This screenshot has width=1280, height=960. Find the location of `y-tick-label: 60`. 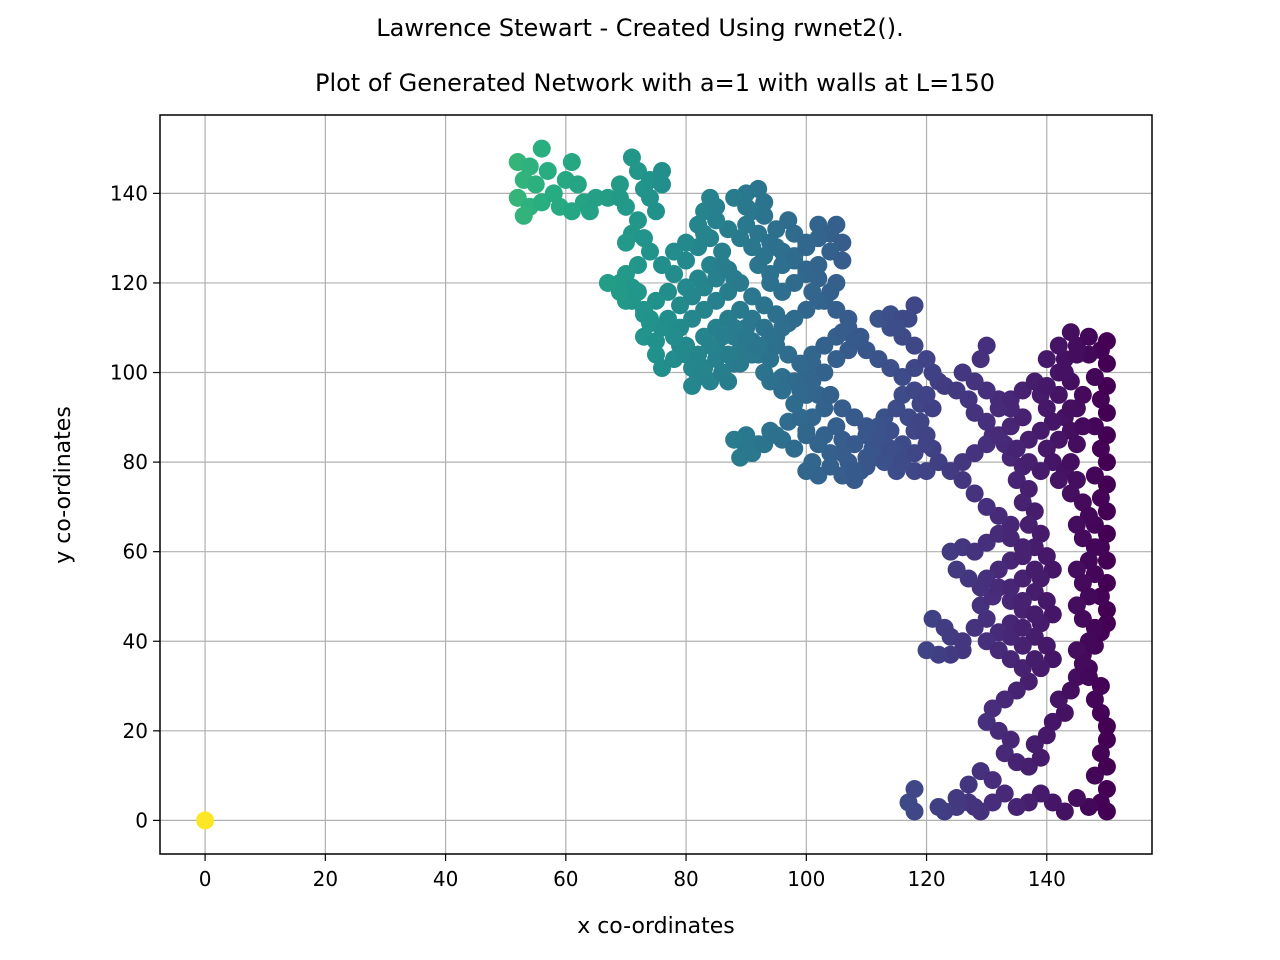

y-tick-label: 60 is located at coordinates (135, 552).